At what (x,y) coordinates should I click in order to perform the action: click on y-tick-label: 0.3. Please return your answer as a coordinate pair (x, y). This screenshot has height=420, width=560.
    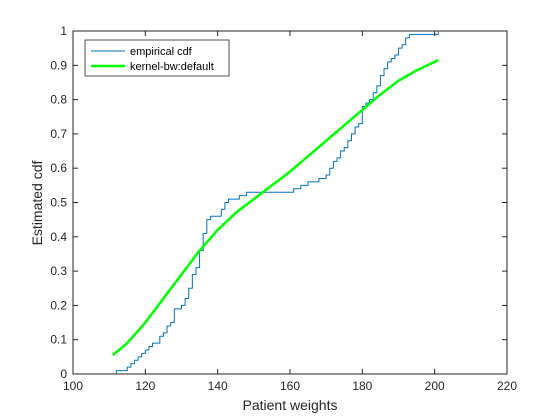
    Looking at the image, I should click on (58, 271).